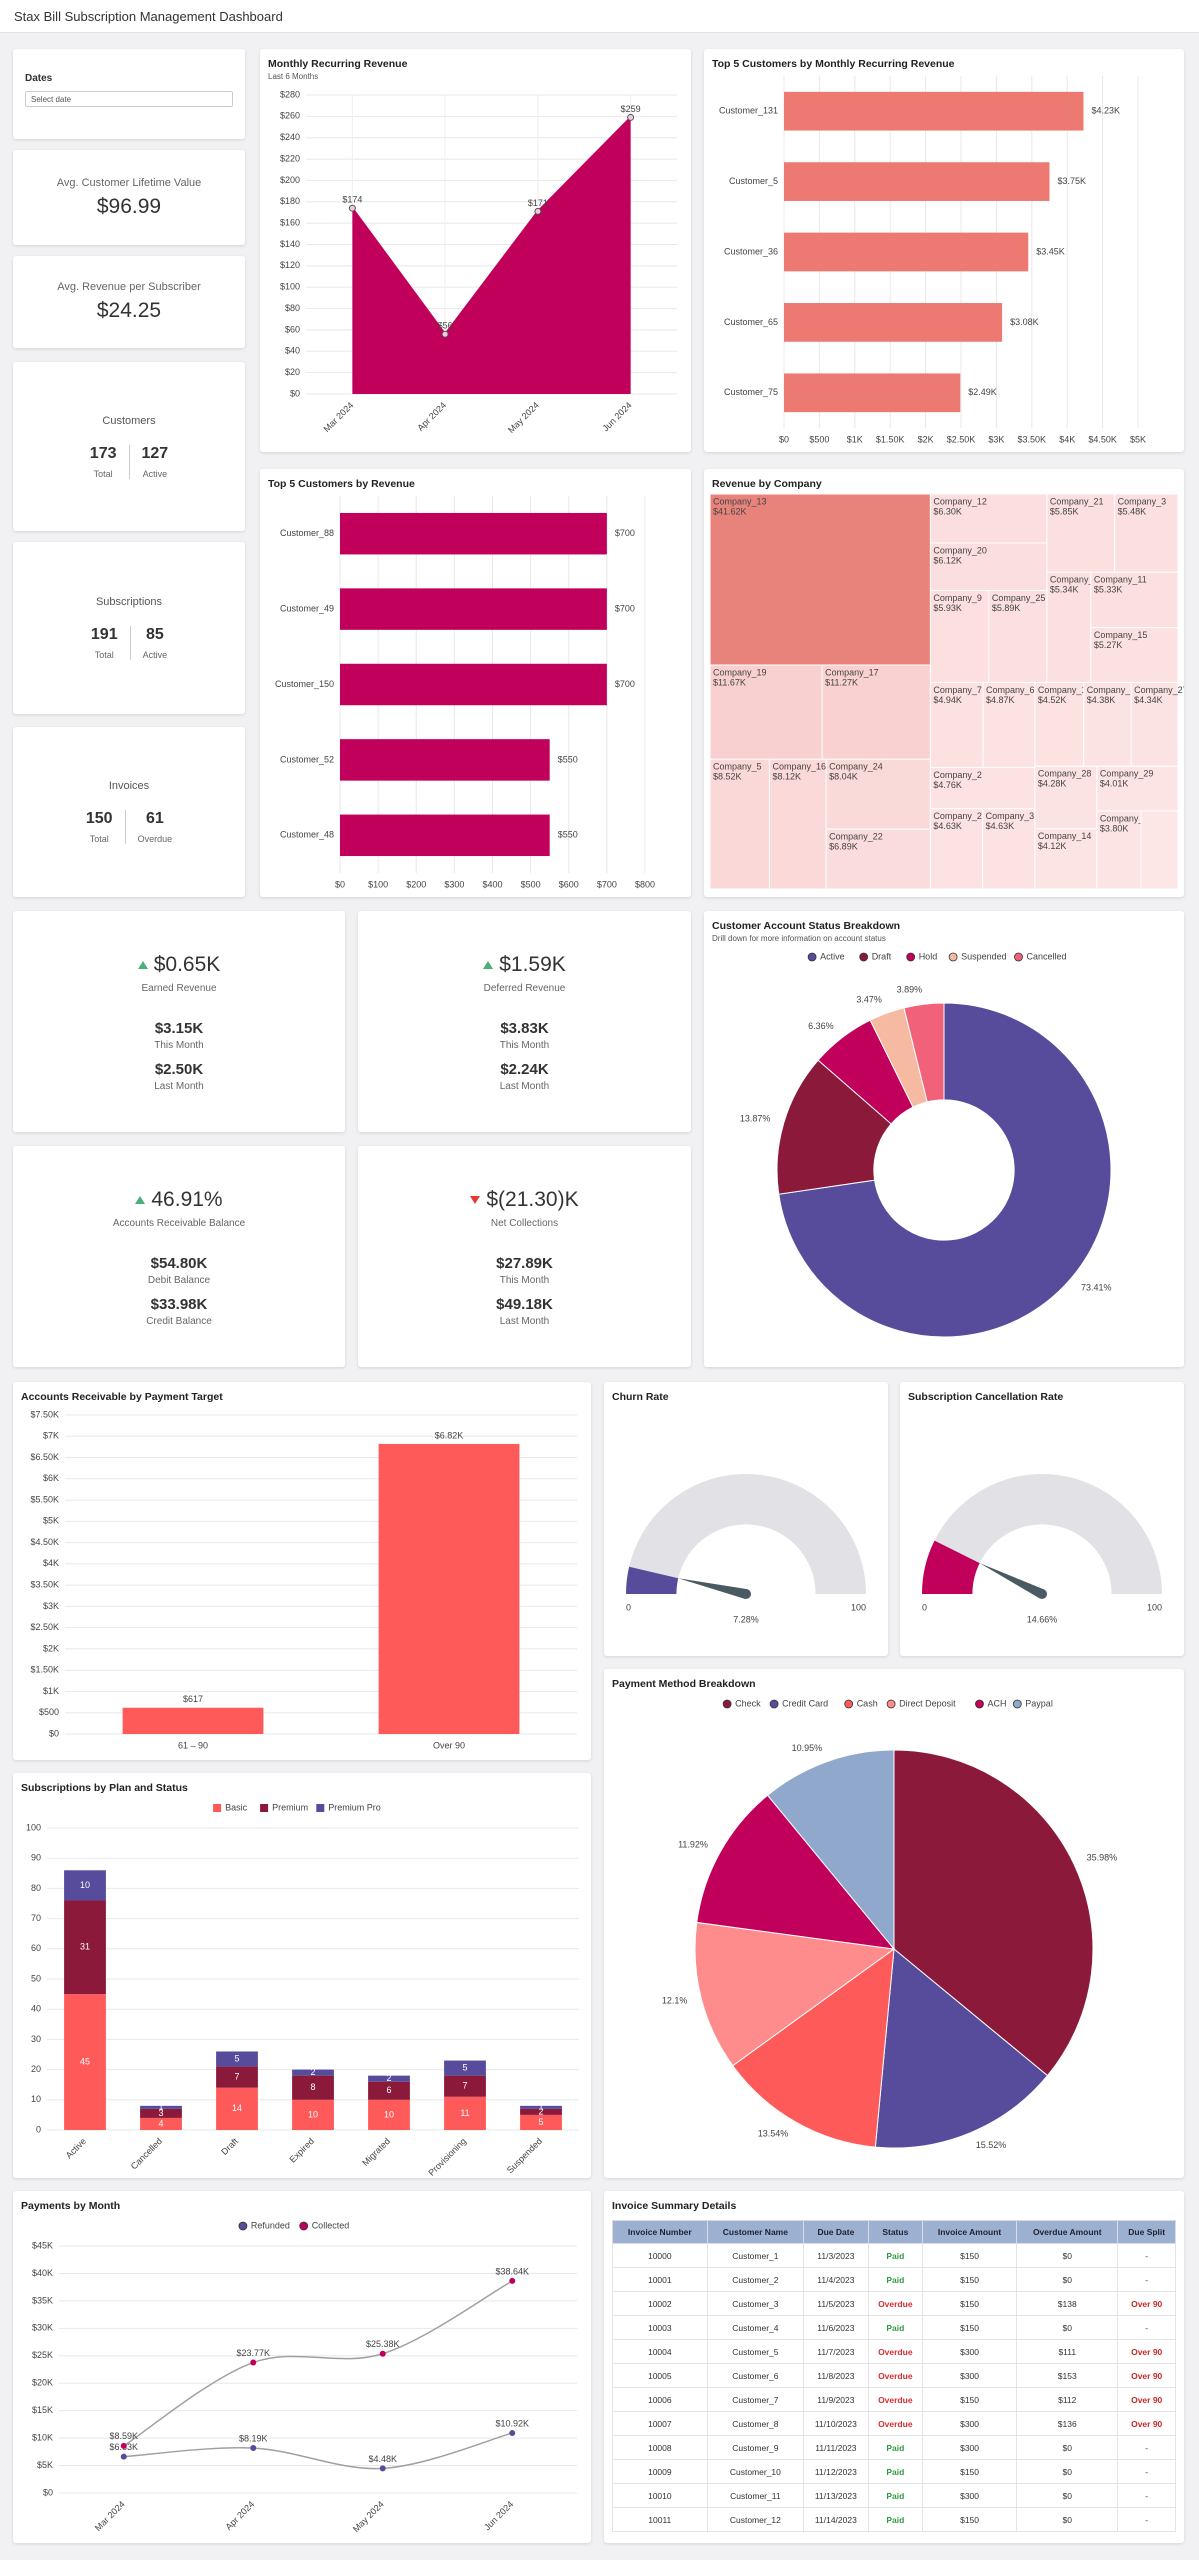 This screenshot has width=1199, height=2560. What do you see at coordinates (660, 2399) in the screenshot?
I see `table-cell: 10006` at bounding box center [660, 2399].